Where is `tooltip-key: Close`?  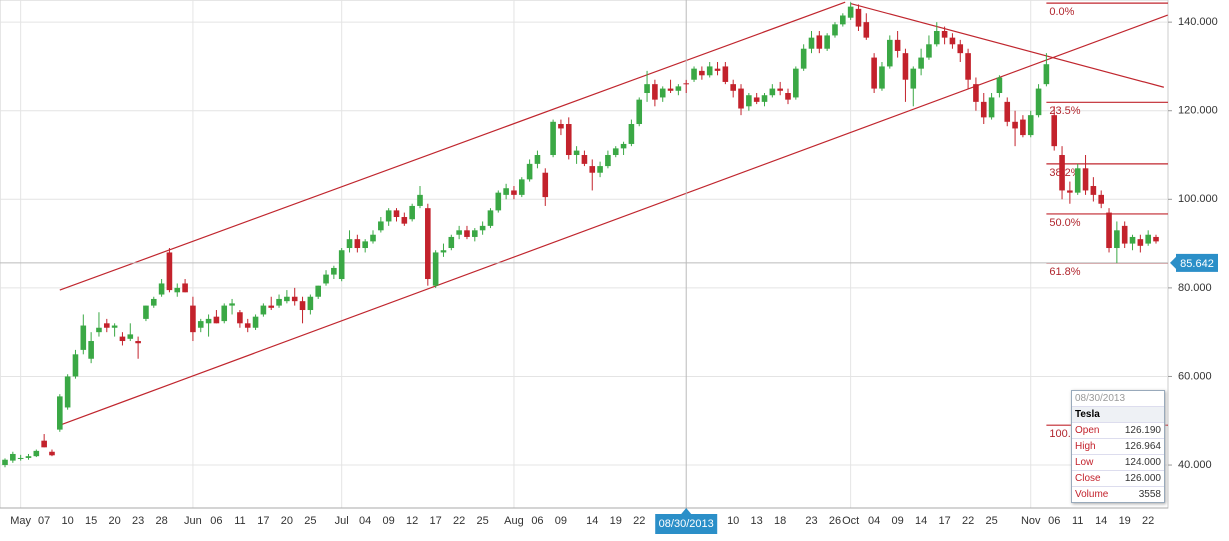
tooltip-key: Close is located at coordinates (1088, 478).